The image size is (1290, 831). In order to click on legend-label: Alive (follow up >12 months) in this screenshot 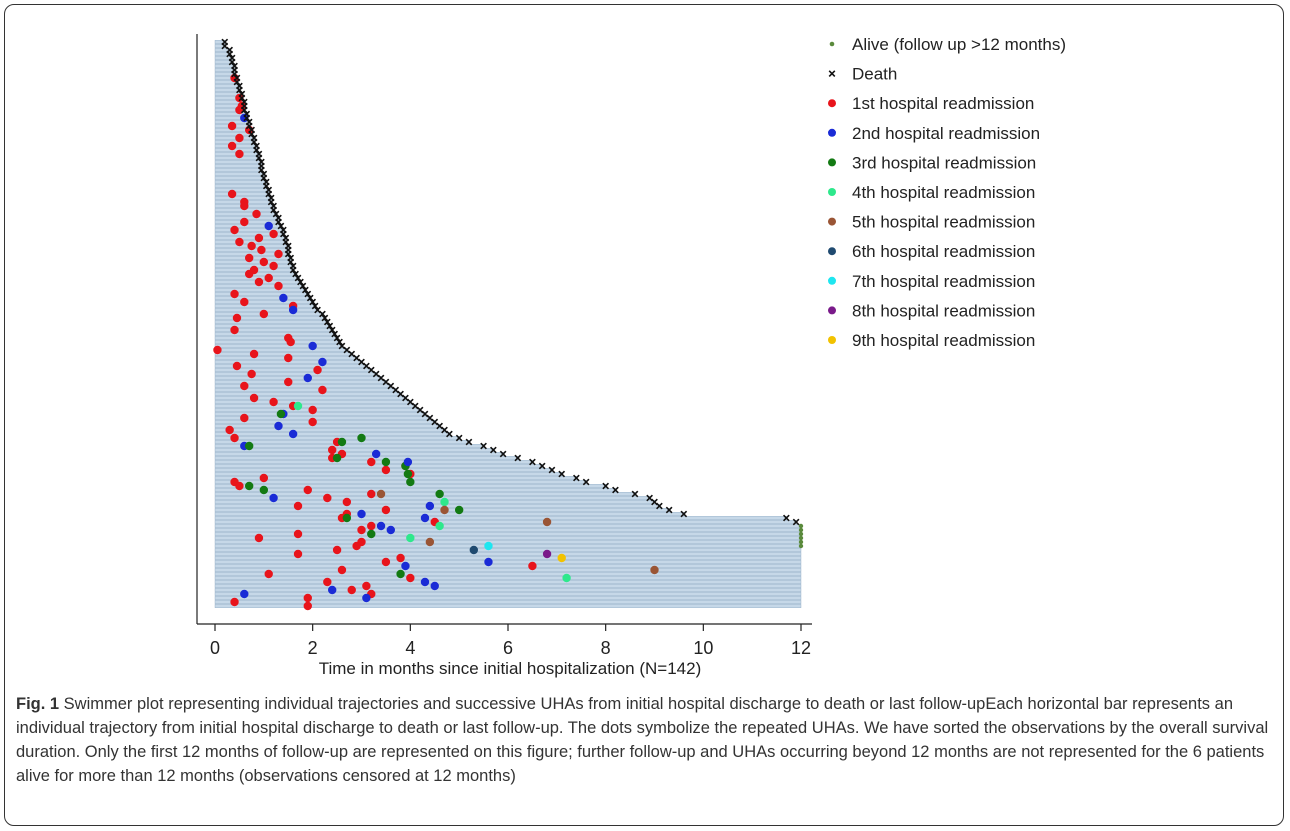, I will do `click(959, 44)`.